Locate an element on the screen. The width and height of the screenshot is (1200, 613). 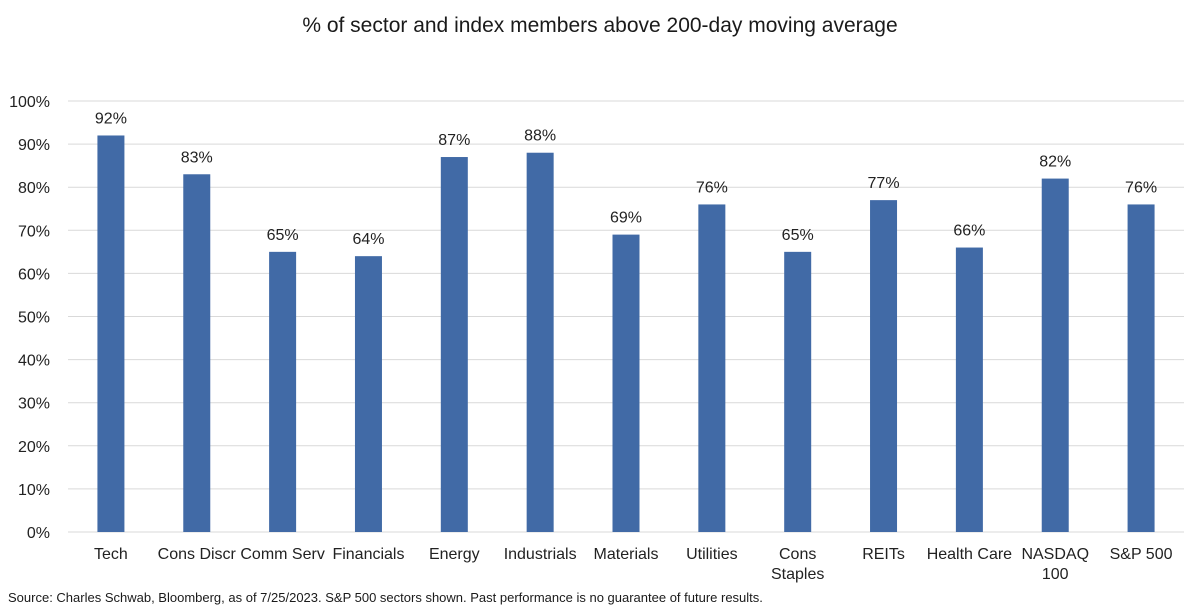
x-tick-label: Comm Serv is located at coordinates (282, 554).